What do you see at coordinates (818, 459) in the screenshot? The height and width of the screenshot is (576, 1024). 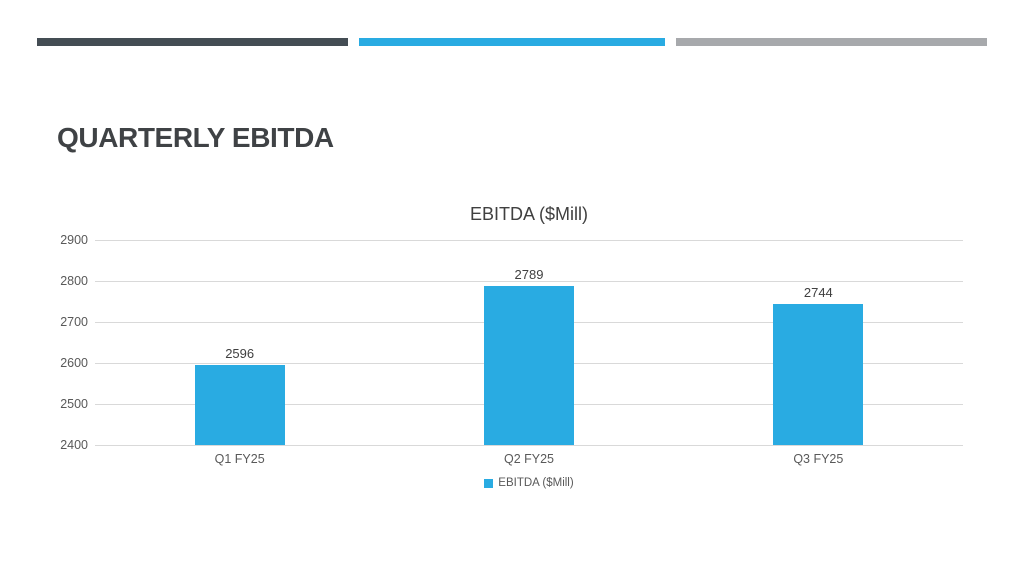 I see `x-axis-category-label: Q3 FY25` at bounding box center [818, 459].